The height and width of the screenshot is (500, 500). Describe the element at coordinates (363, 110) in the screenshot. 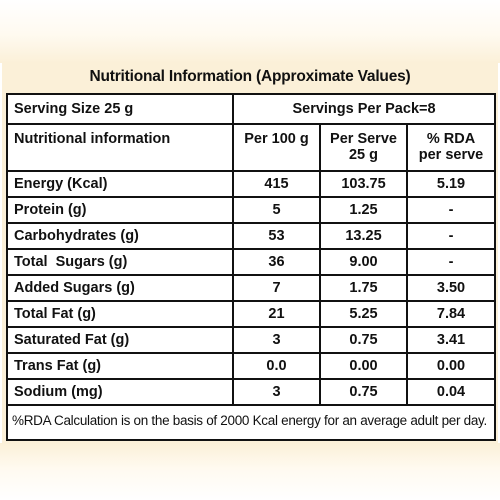

I see `servings-per-pack-cell: Servings Per Pack=8` at that location.